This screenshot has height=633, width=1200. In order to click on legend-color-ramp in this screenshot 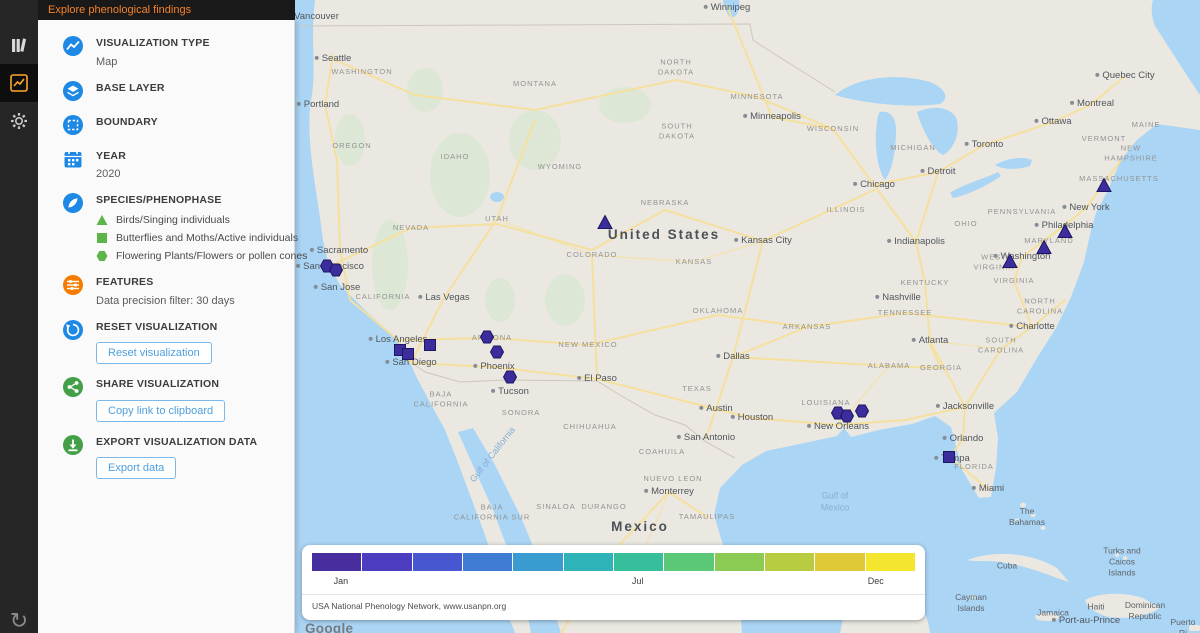, I will do `click(613, 562)`.